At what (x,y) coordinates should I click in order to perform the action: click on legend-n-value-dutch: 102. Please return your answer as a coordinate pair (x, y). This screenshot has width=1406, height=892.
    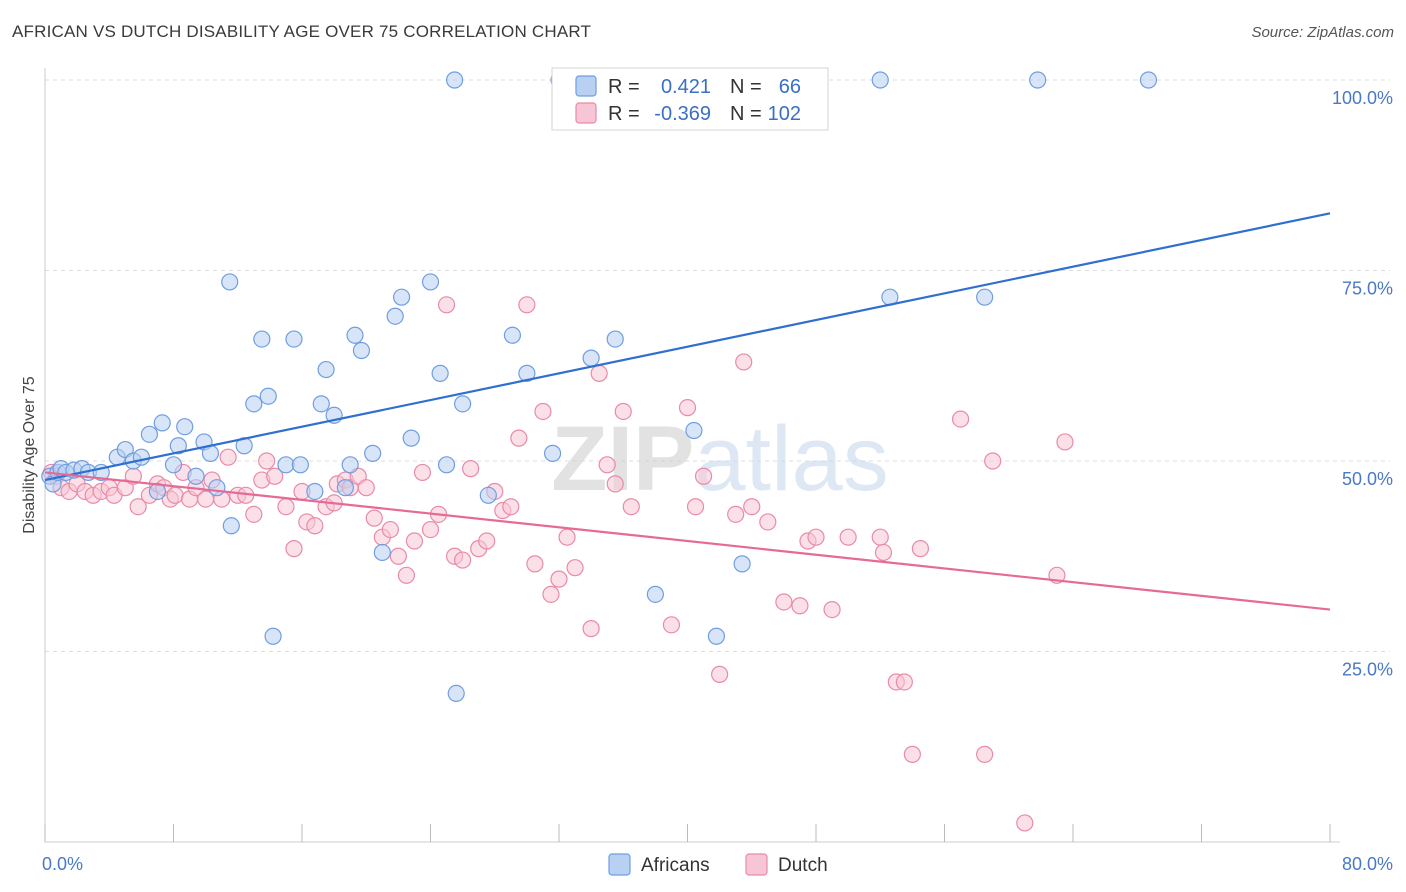
    Looking at the image, I should click on (784, 114).